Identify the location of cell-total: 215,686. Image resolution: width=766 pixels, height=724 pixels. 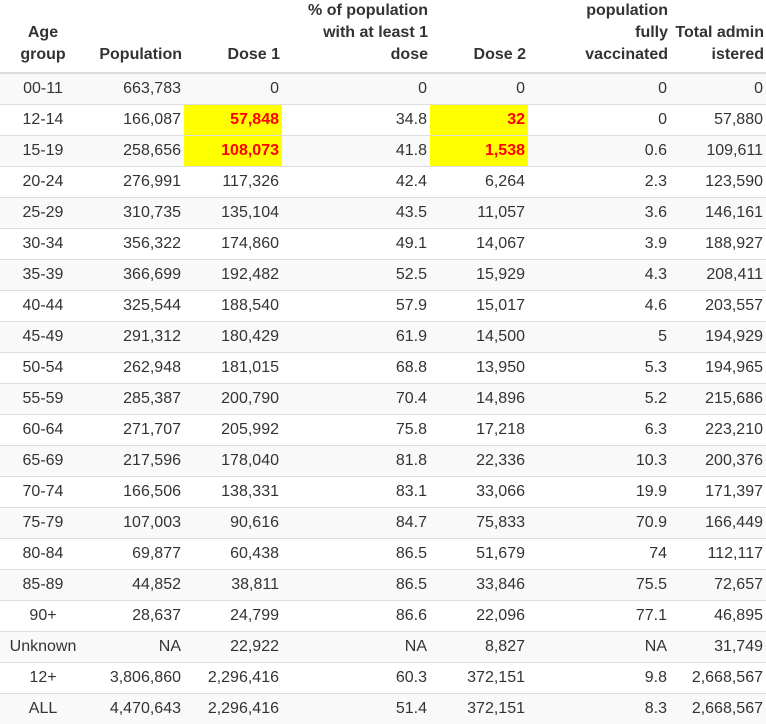
(718, 399).